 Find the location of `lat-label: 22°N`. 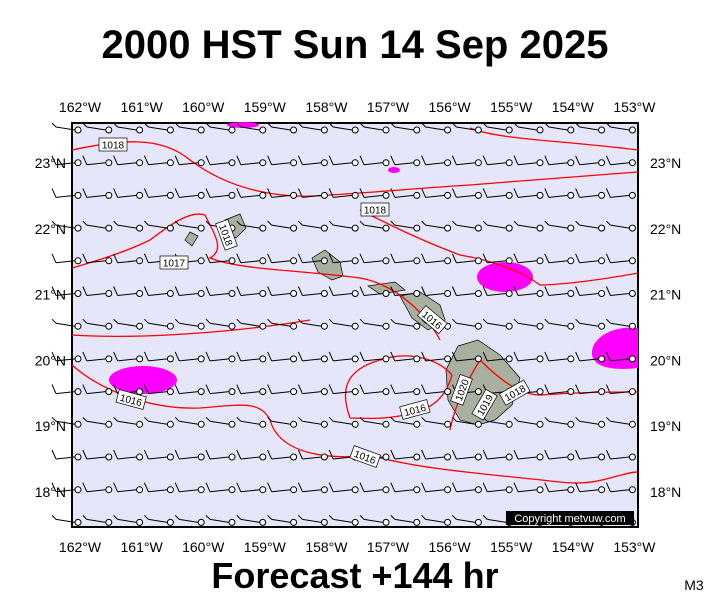

lat-label: 22°N is located at coordinates (665, 229).